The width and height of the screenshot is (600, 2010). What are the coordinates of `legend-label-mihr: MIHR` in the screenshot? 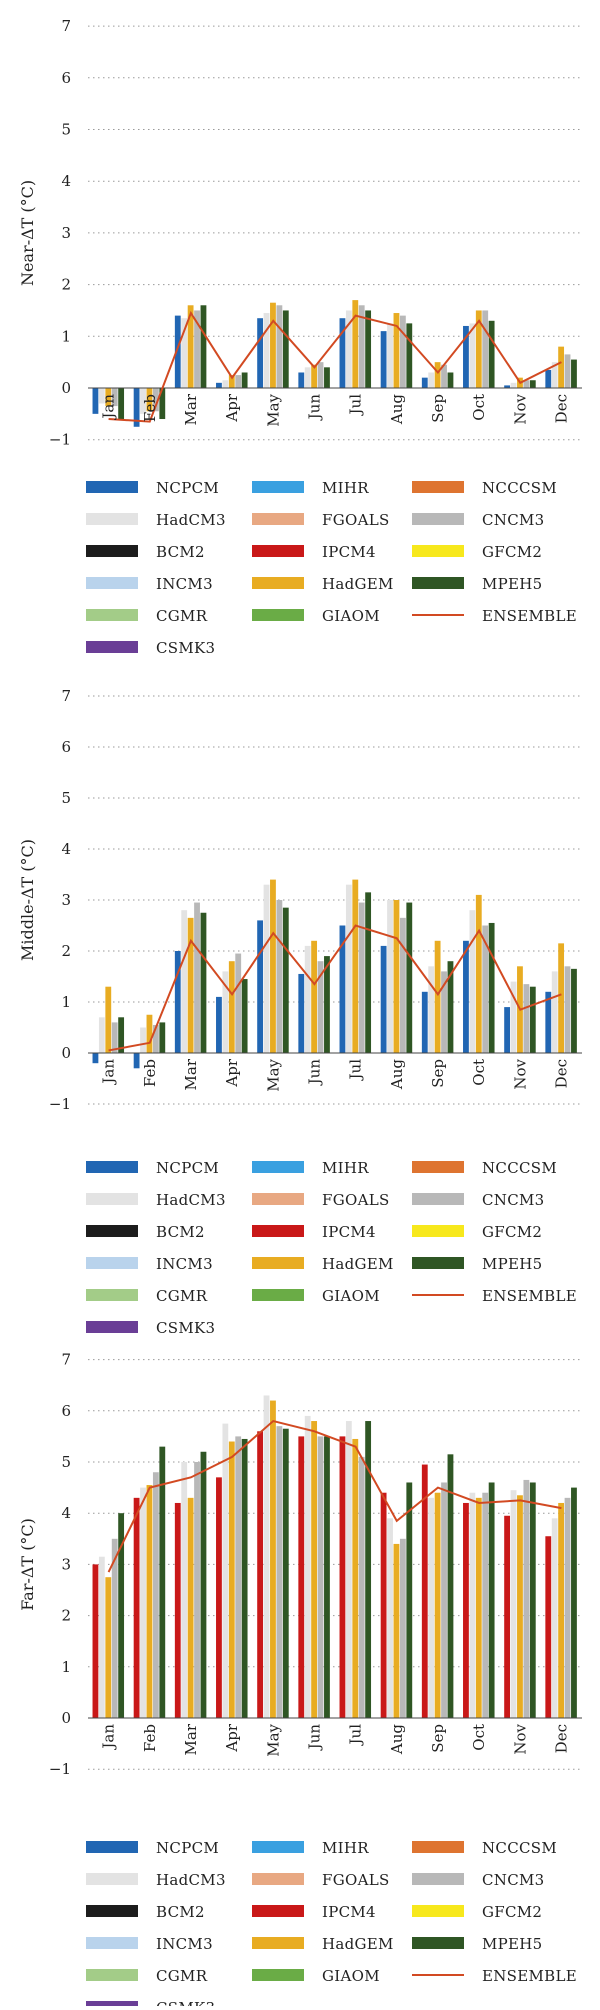 It's located at (345, 488).